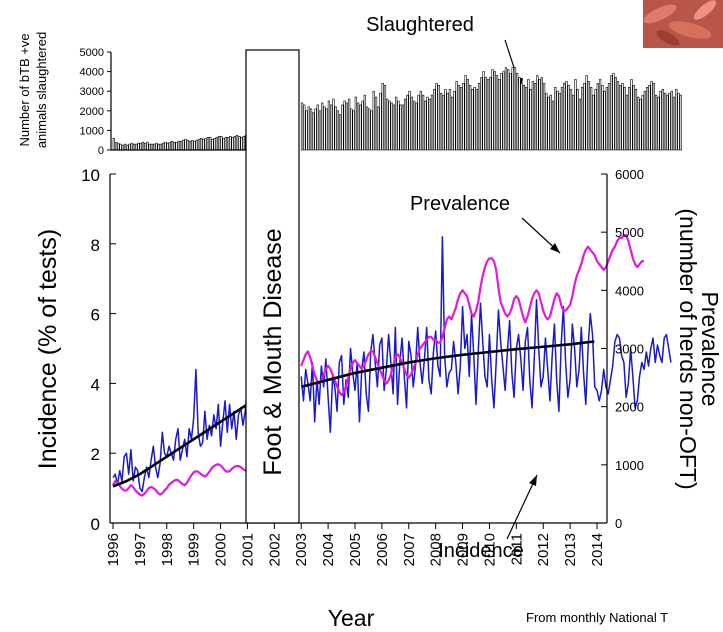 The image size is (723, 632). I want to click on slaughtered-y-axis: 0 1000 2000 3000 4000 5000, so click(164, 102).